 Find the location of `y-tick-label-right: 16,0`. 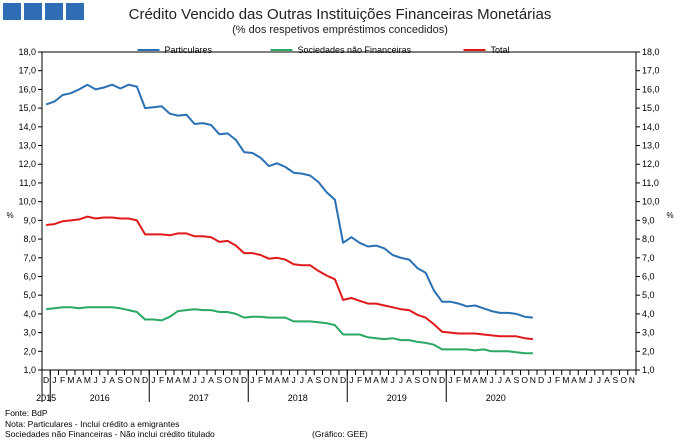

y-tick-label-right: 16,0 is located at coordinates (651, 89).